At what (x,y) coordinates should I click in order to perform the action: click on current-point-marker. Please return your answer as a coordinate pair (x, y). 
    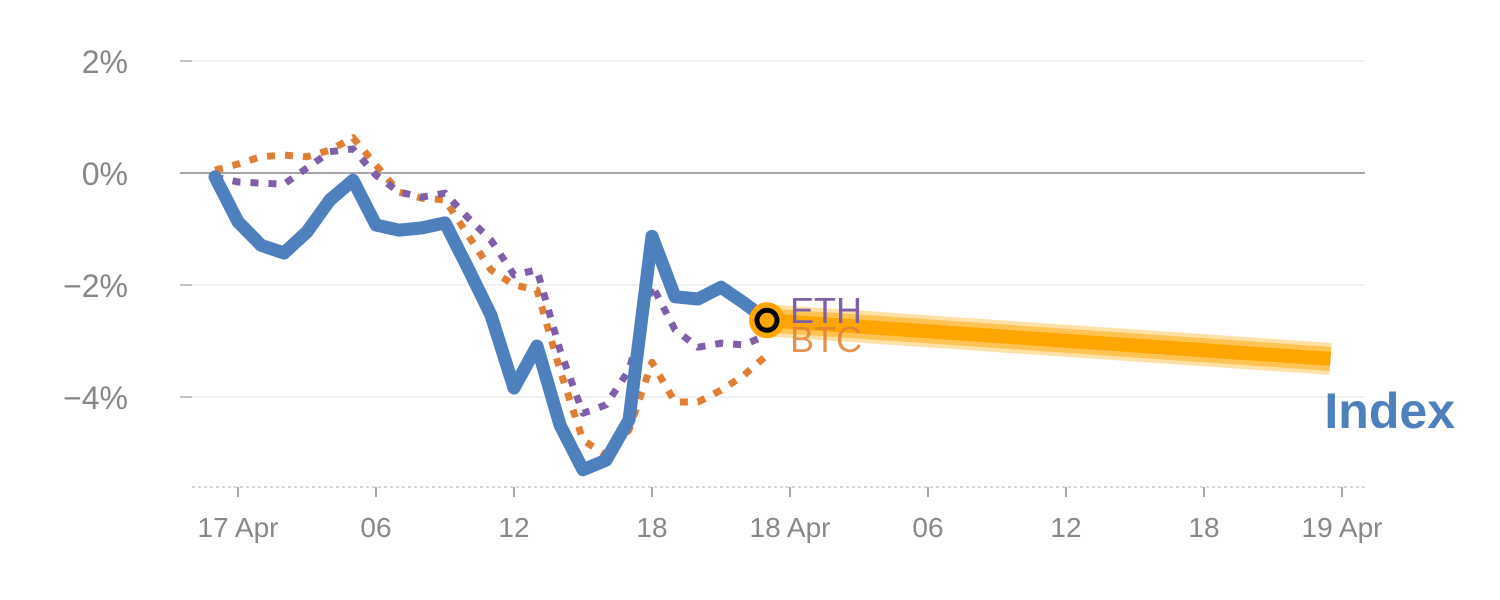
    Looking at the image, I should click on (767, 320).